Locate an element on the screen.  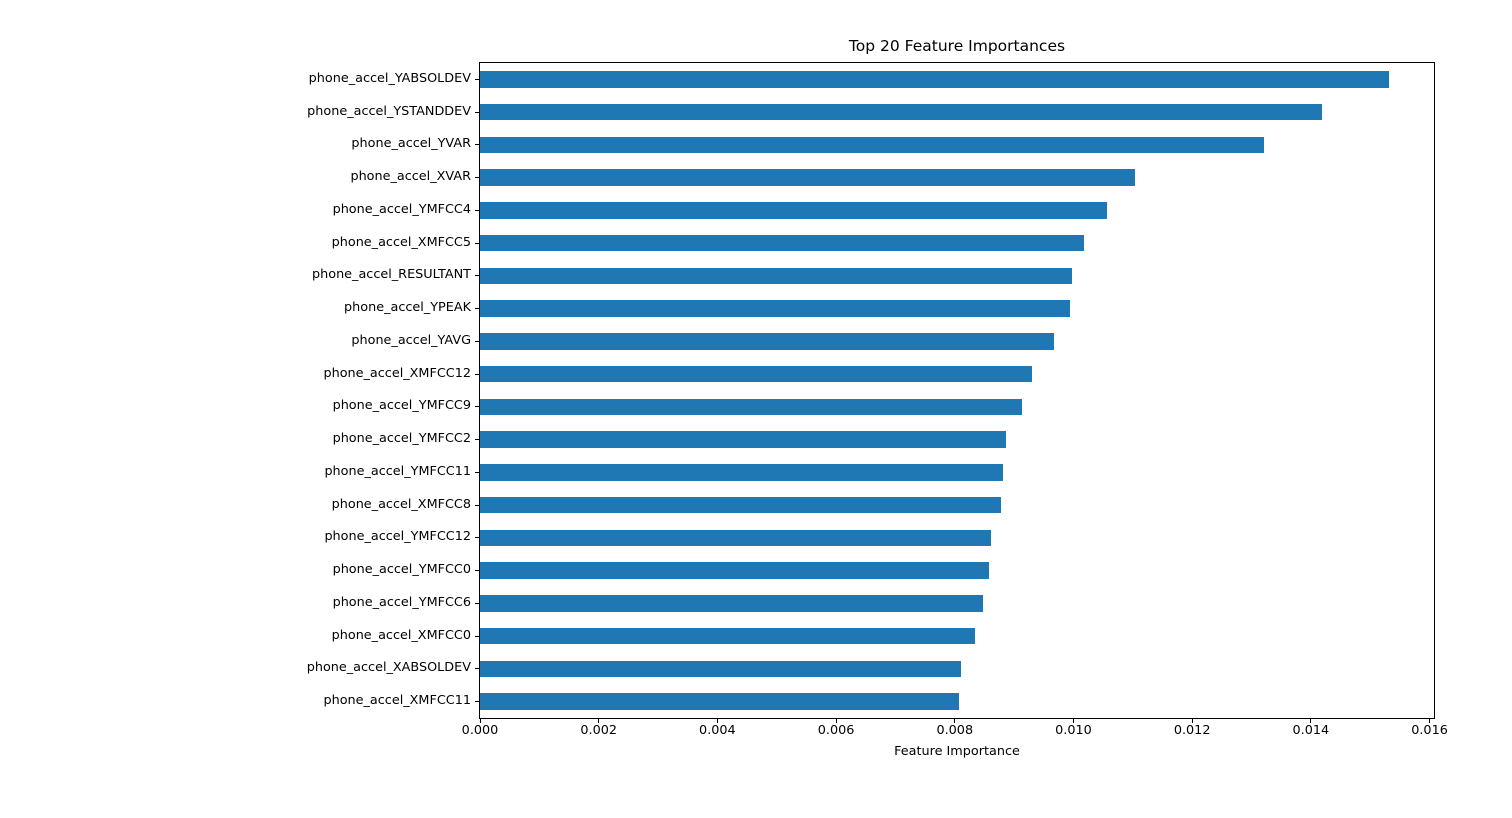
y-tick-label: phone_accel_YPEAK is located at coordinates (407, 308).